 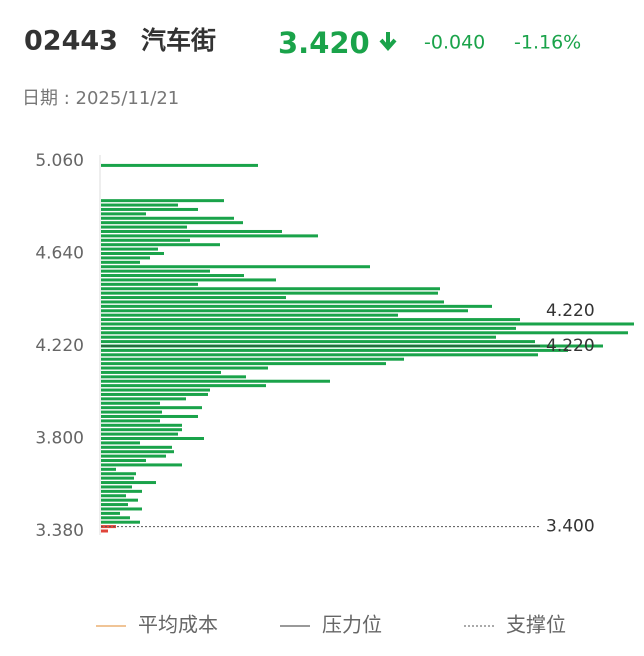 I want to click on change-pct: -1.16%, so click(x=547, y=43).